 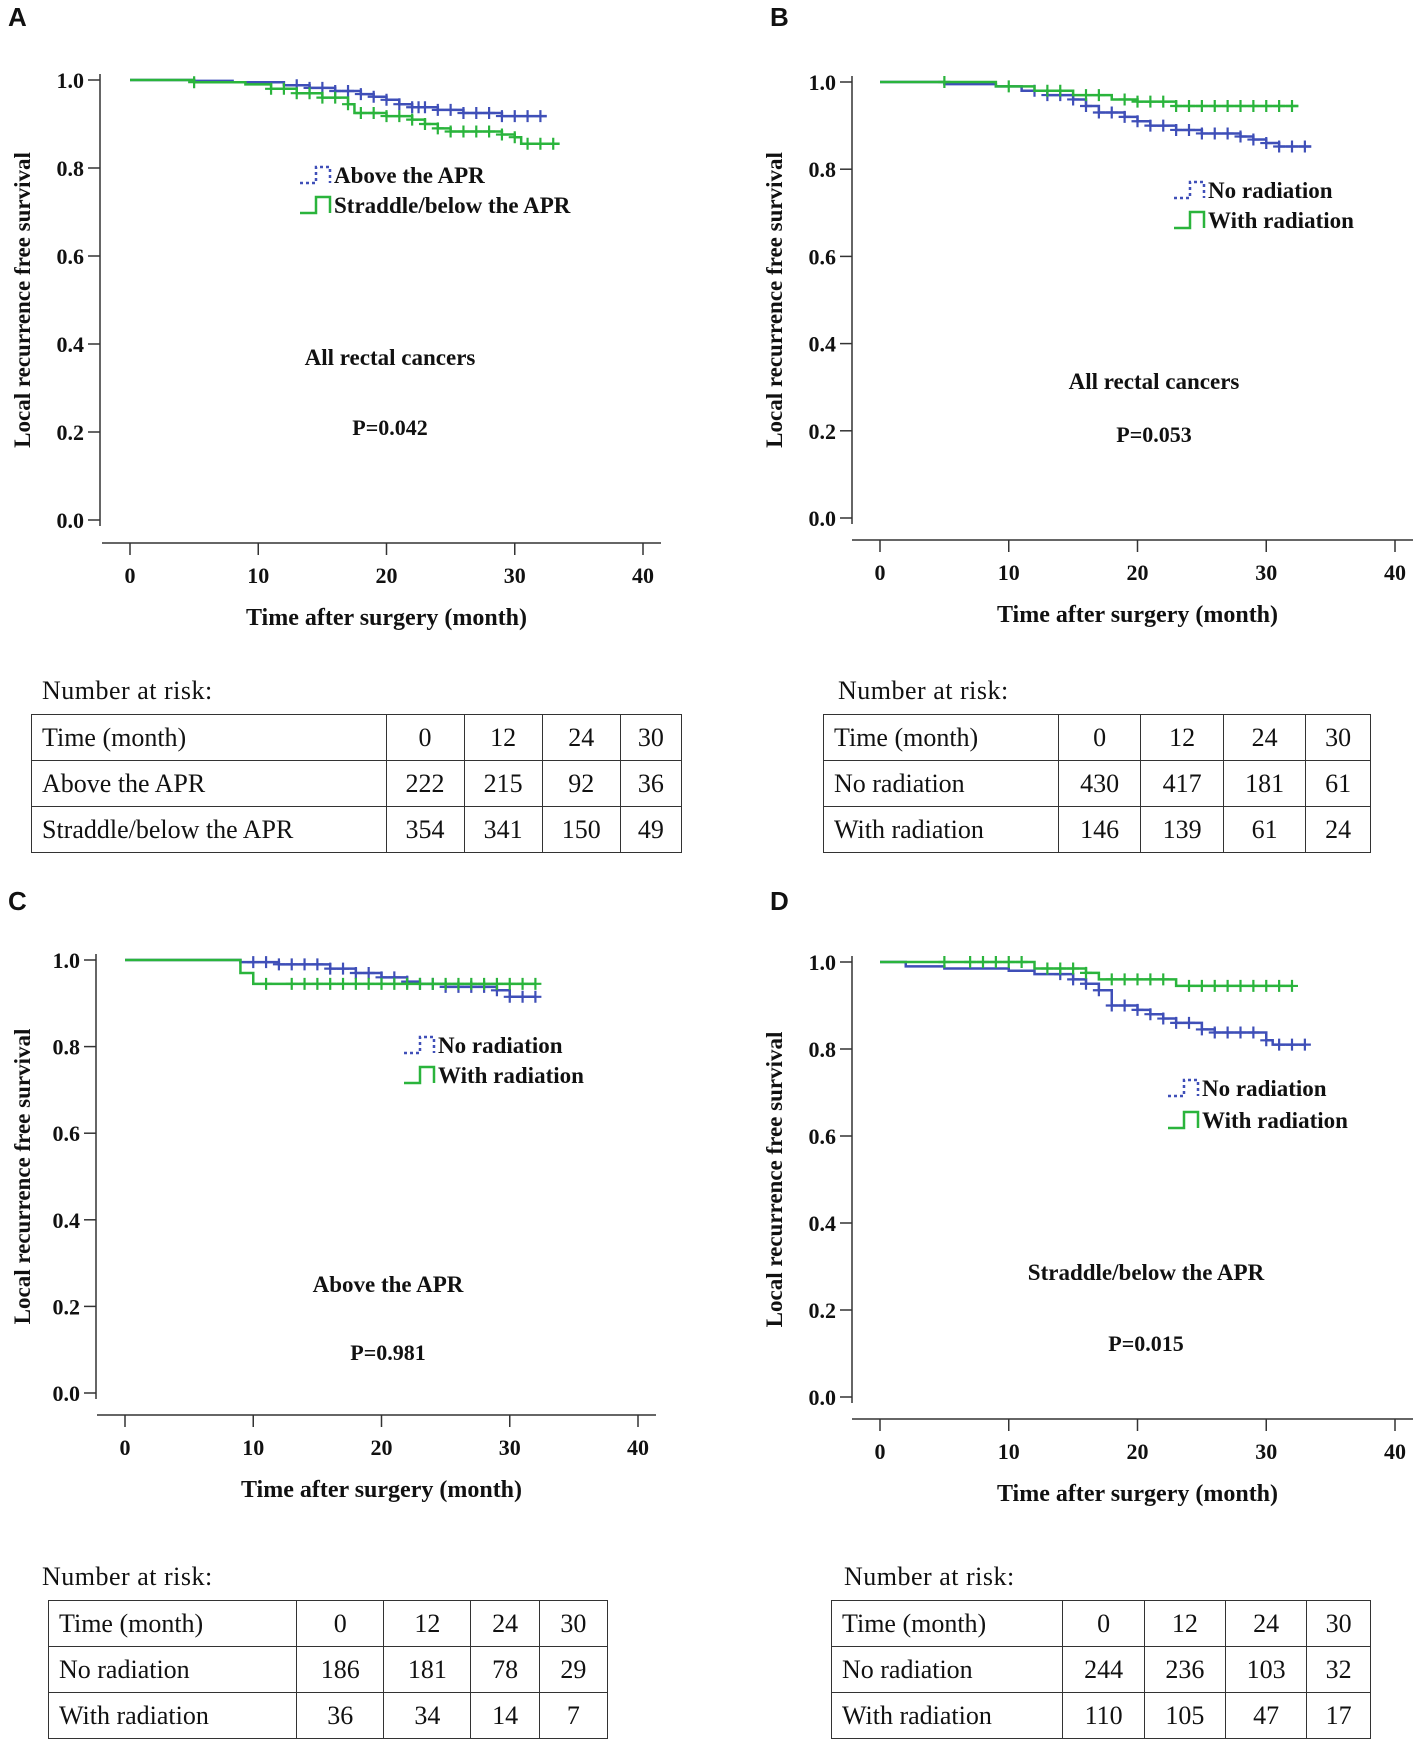 I want to click on table-cell: 110, so click(x=1103, y=1715).